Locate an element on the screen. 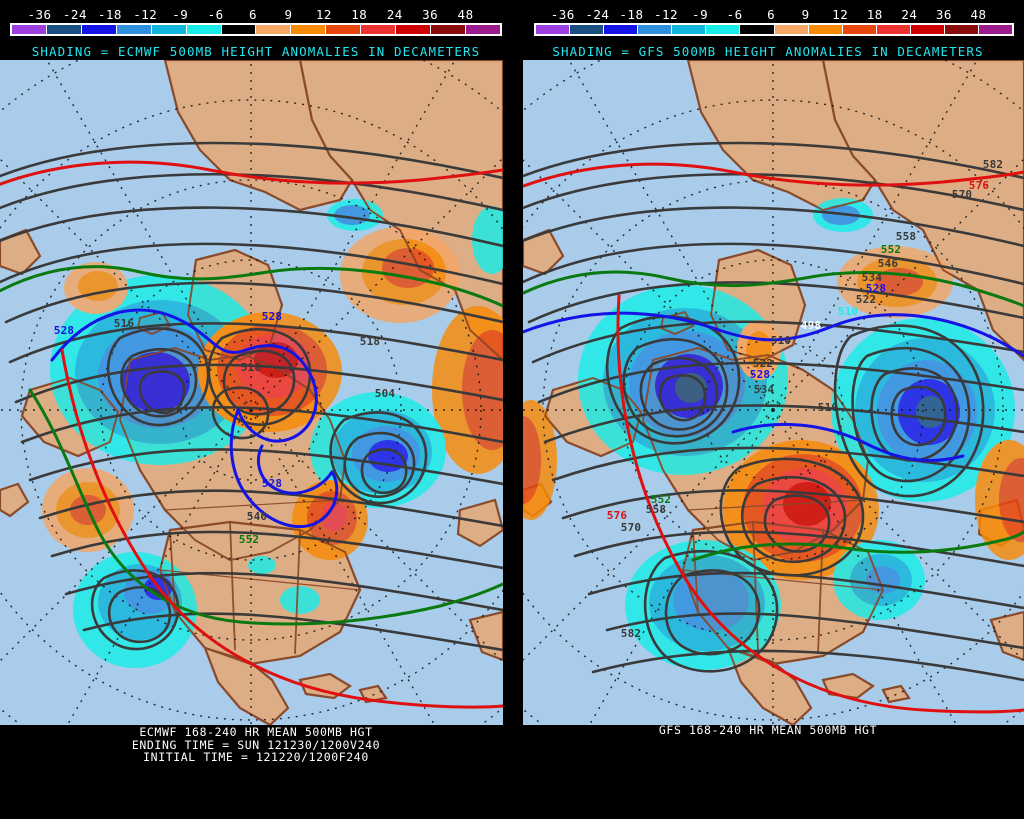  colorbar-swatches-gfs is located at coordinates (774, 29).